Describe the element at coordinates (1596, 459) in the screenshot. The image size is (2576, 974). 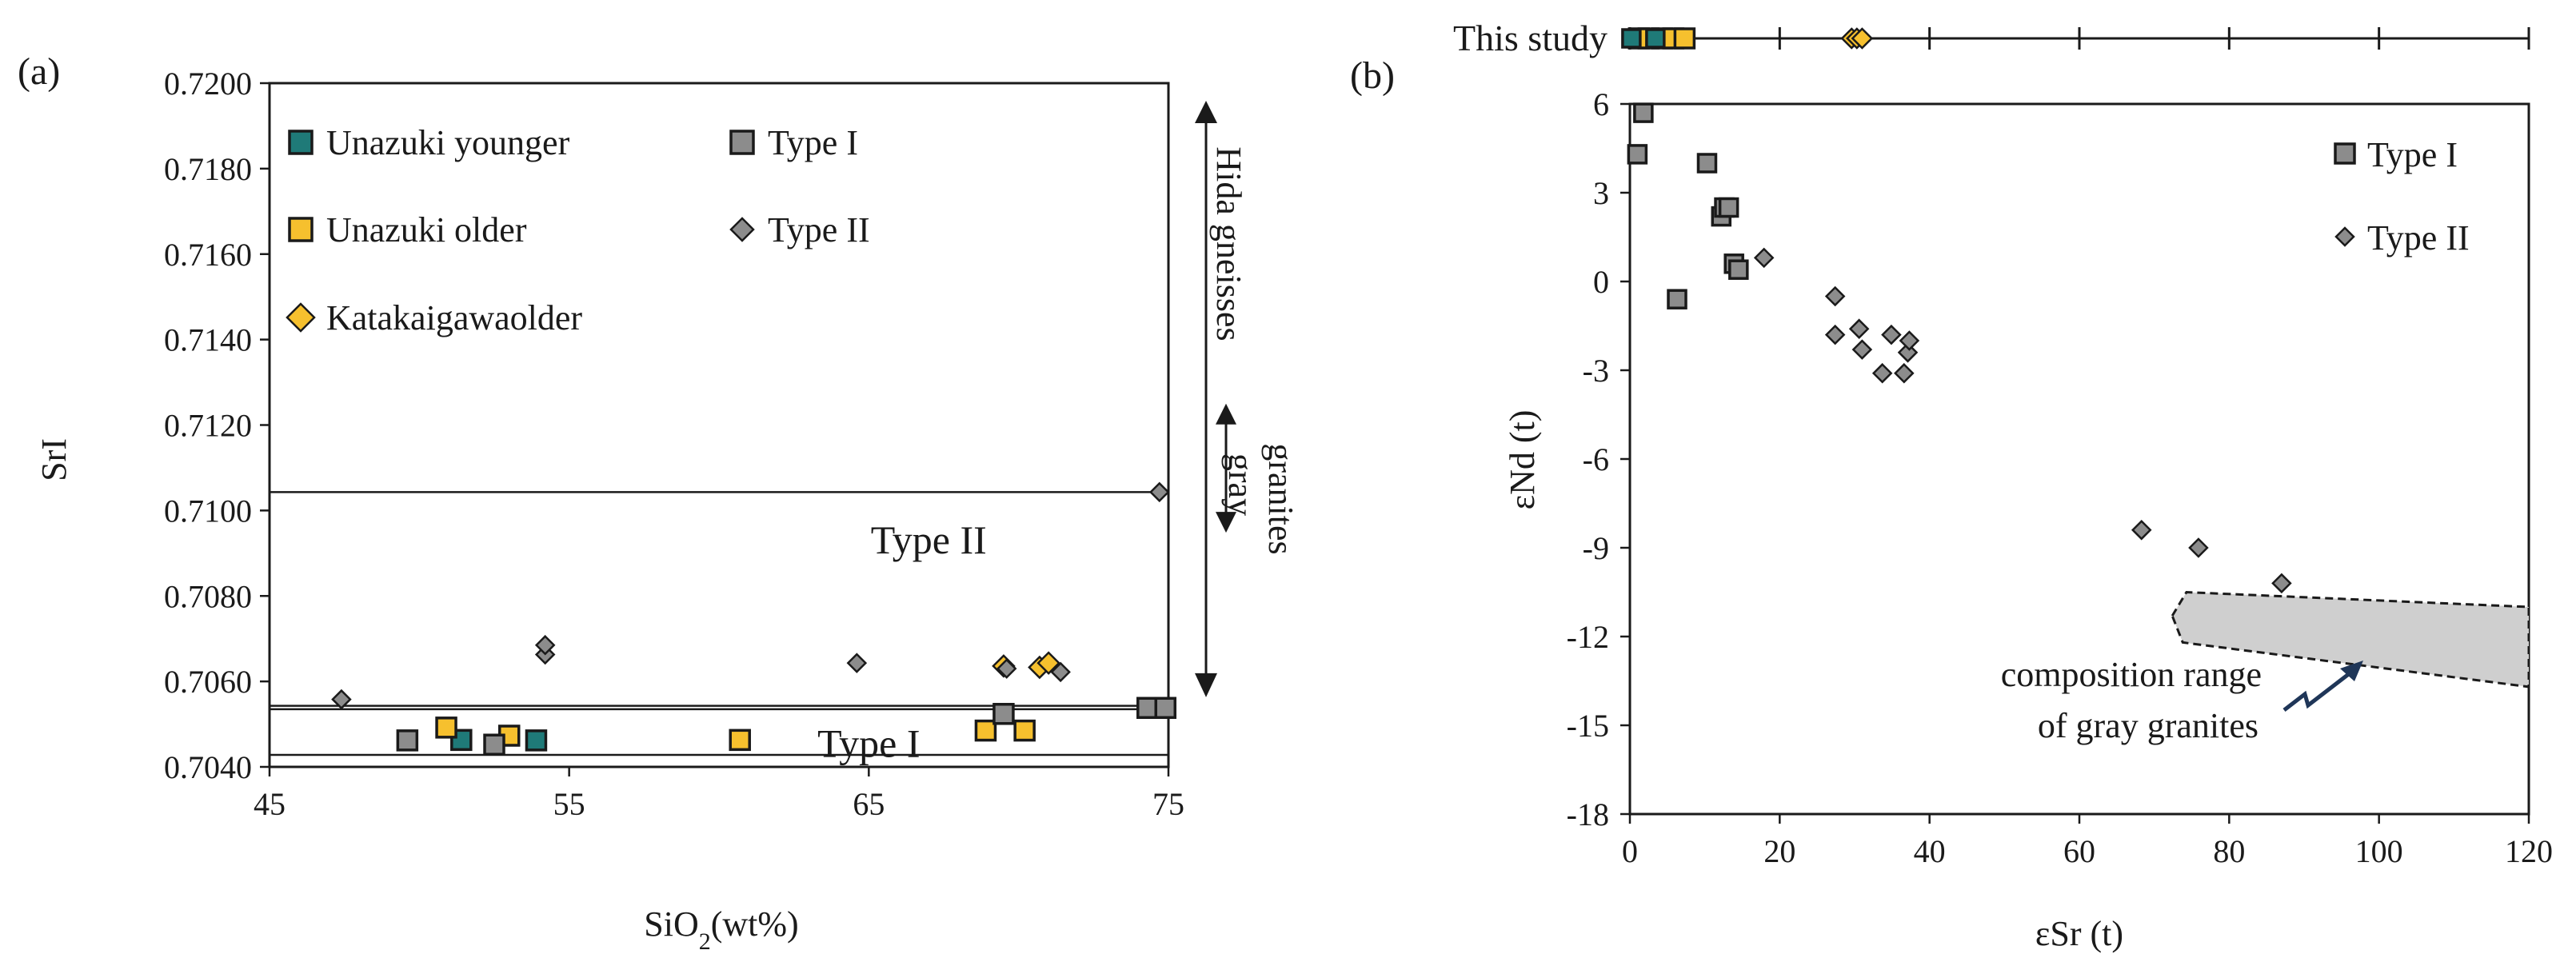
I see `b-y-tick-label: -6` at that location.